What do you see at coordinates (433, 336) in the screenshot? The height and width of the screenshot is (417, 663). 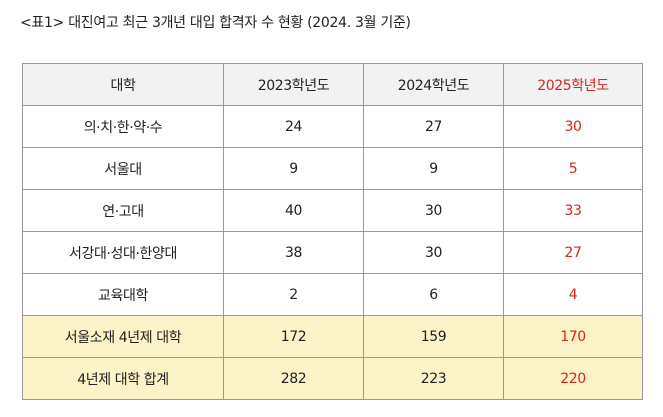 I see `cell-2024: 159` at bounding box center [433, 336].